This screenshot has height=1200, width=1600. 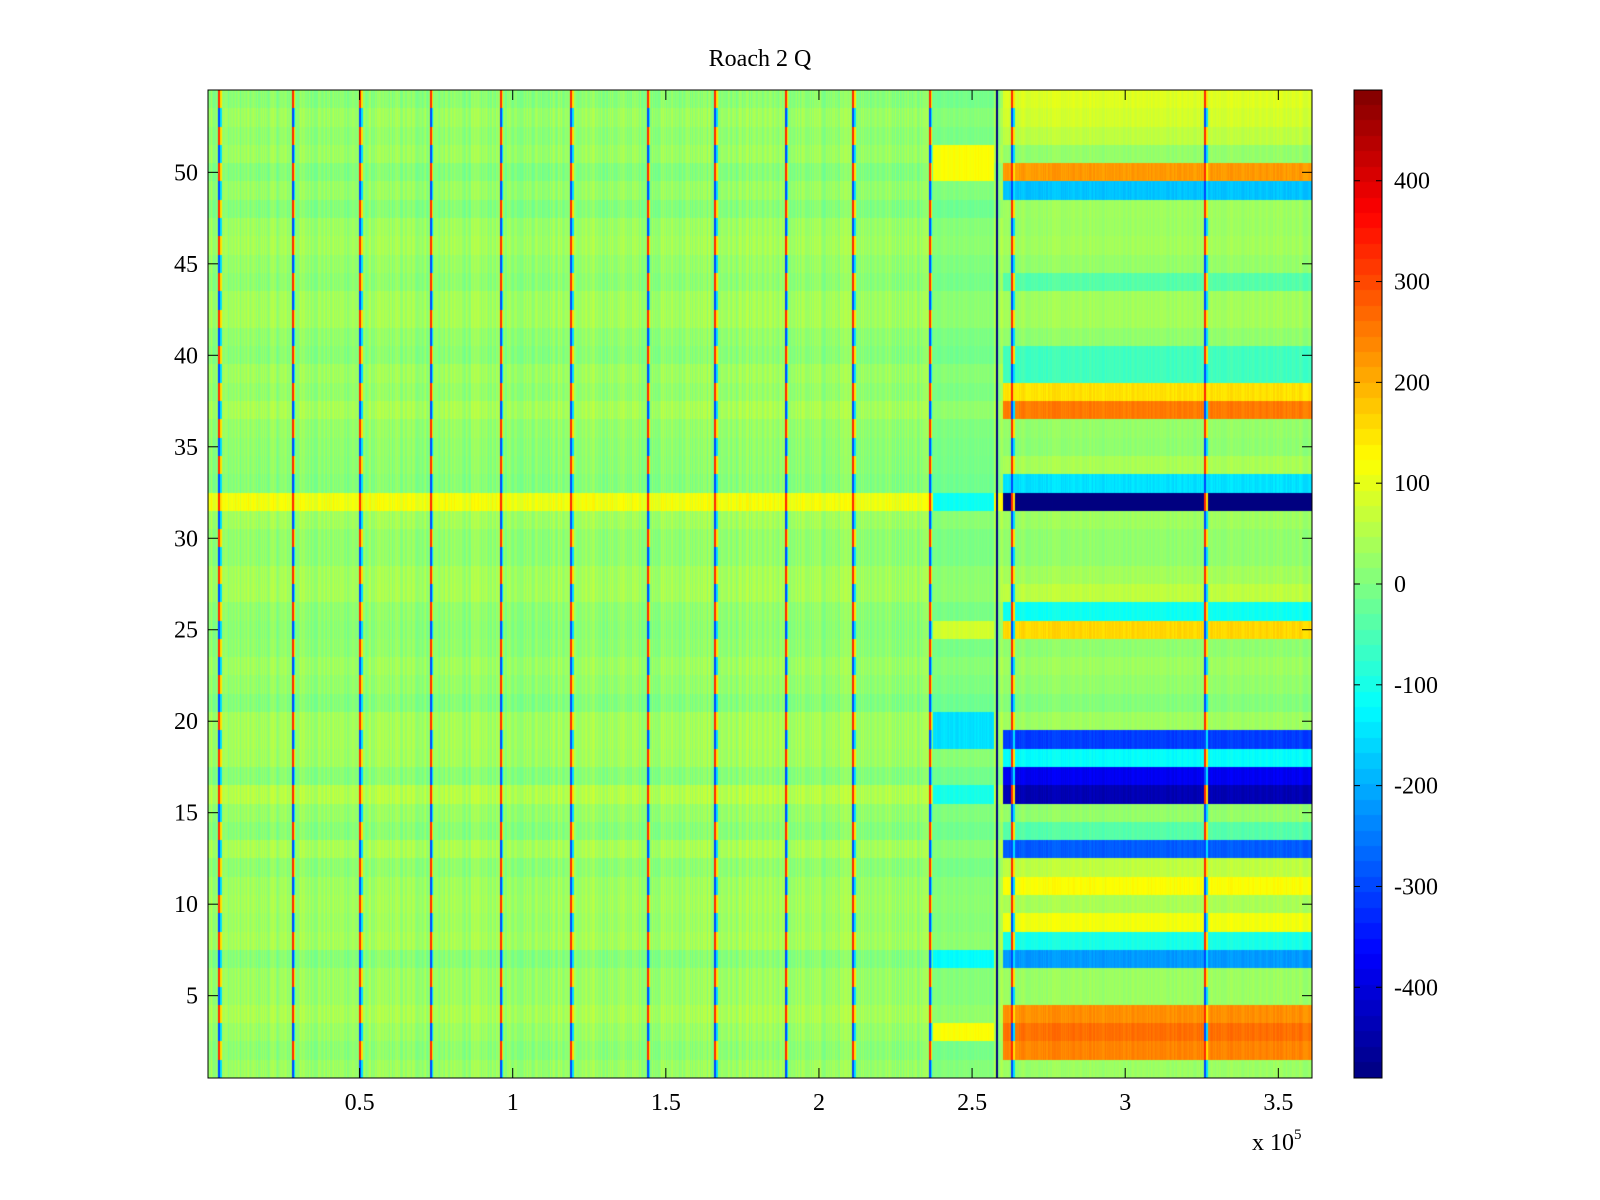 What do you see at coordinates (192, 997) in the screenshot?
I see `y-tick-label: 5` at bounding box center [192, 997].